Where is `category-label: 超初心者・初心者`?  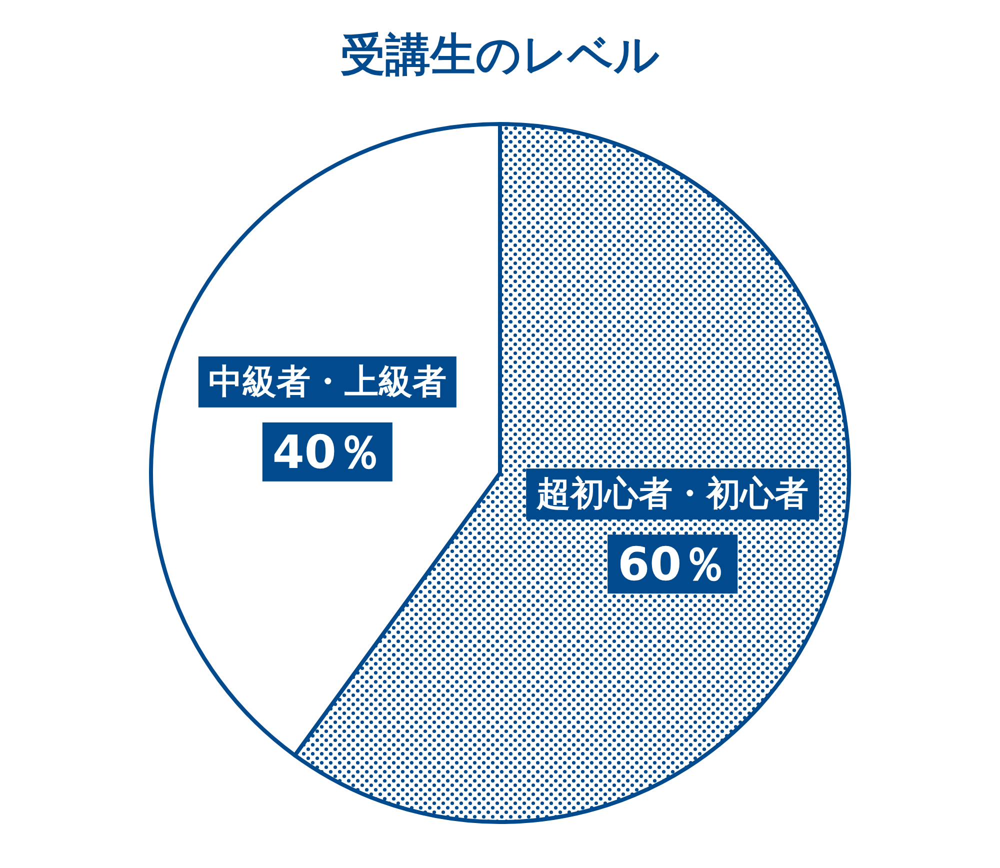
category-label: 超初心者・初心者 is located at coordinates (673, 494).